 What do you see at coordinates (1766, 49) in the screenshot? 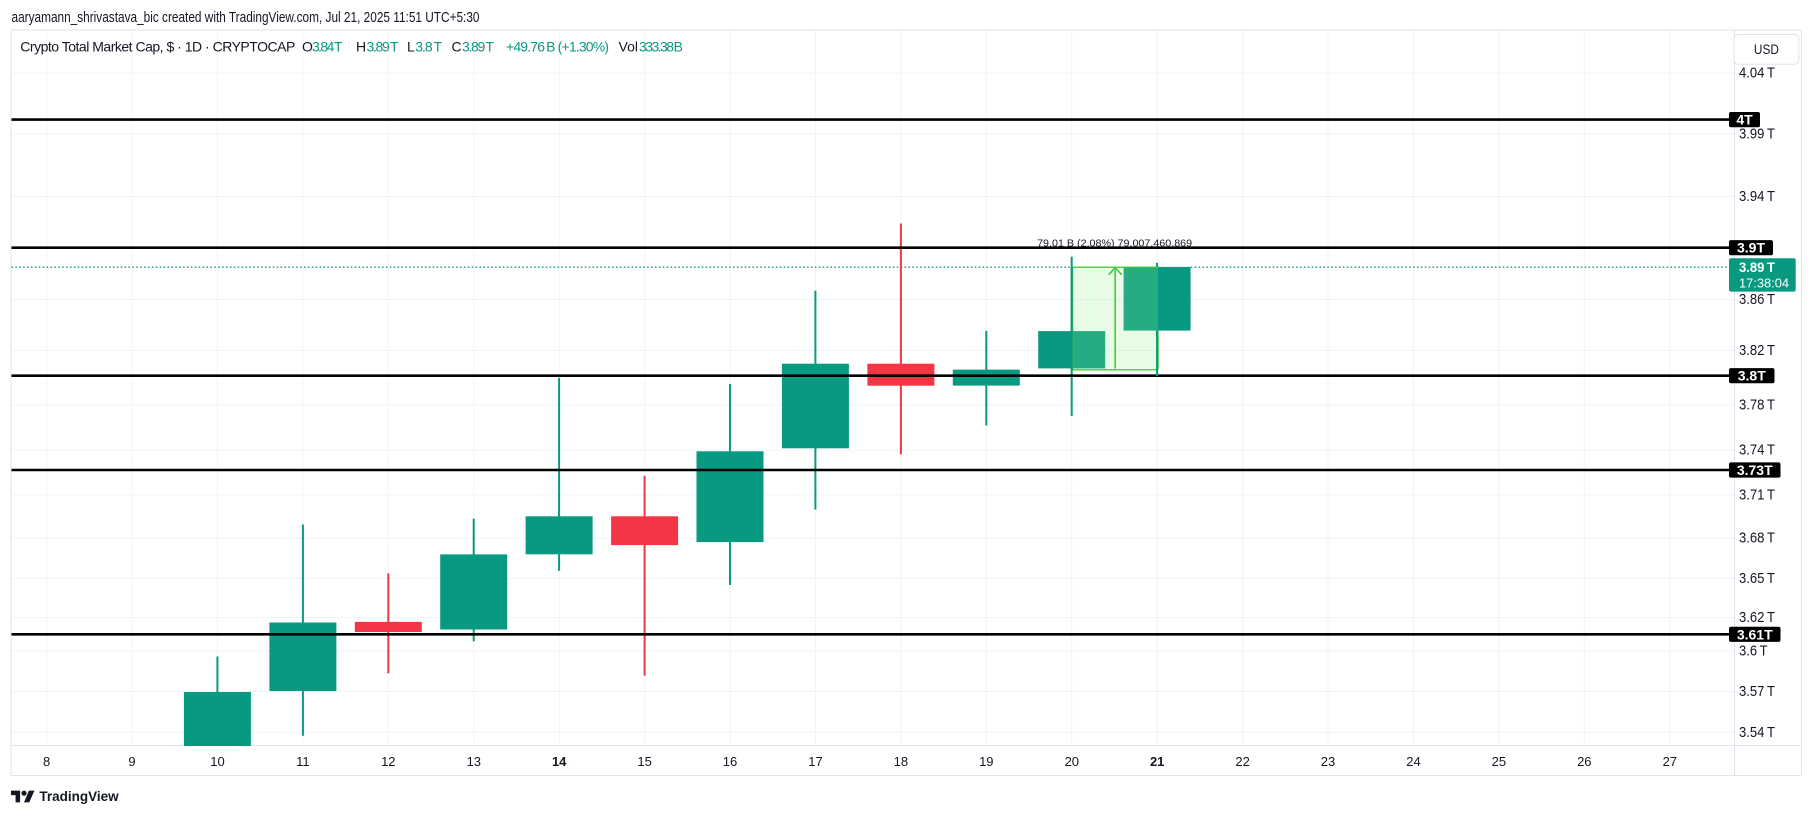
I see `svg-text: USD` at bounding box center [1766, 49].